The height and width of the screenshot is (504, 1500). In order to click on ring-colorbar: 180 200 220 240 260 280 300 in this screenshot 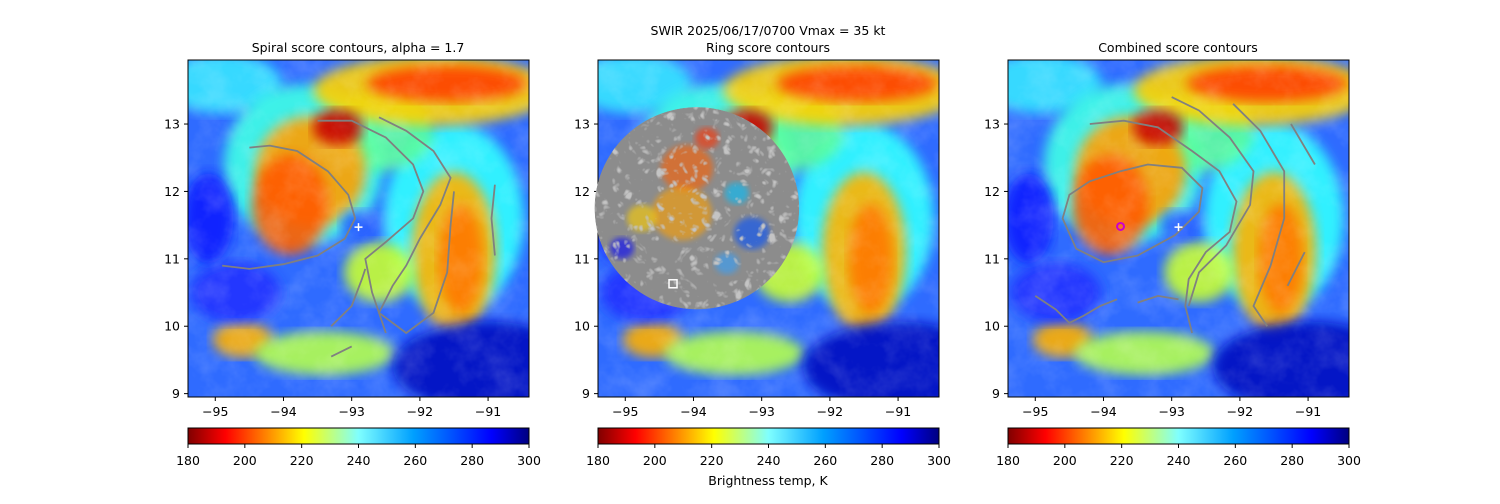, I will do `click(768, 447)`.